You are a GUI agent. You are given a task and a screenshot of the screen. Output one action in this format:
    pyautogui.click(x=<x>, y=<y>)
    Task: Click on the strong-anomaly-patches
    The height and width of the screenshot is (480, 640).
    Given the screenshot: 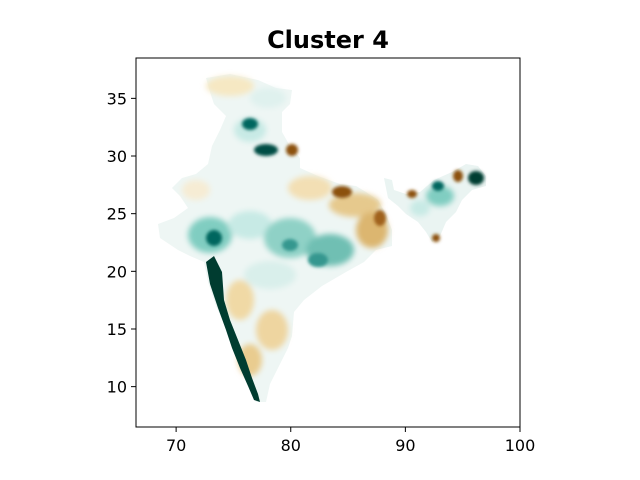 What is the action you would take?
    pyautogui.click(x=345, y=192)
    